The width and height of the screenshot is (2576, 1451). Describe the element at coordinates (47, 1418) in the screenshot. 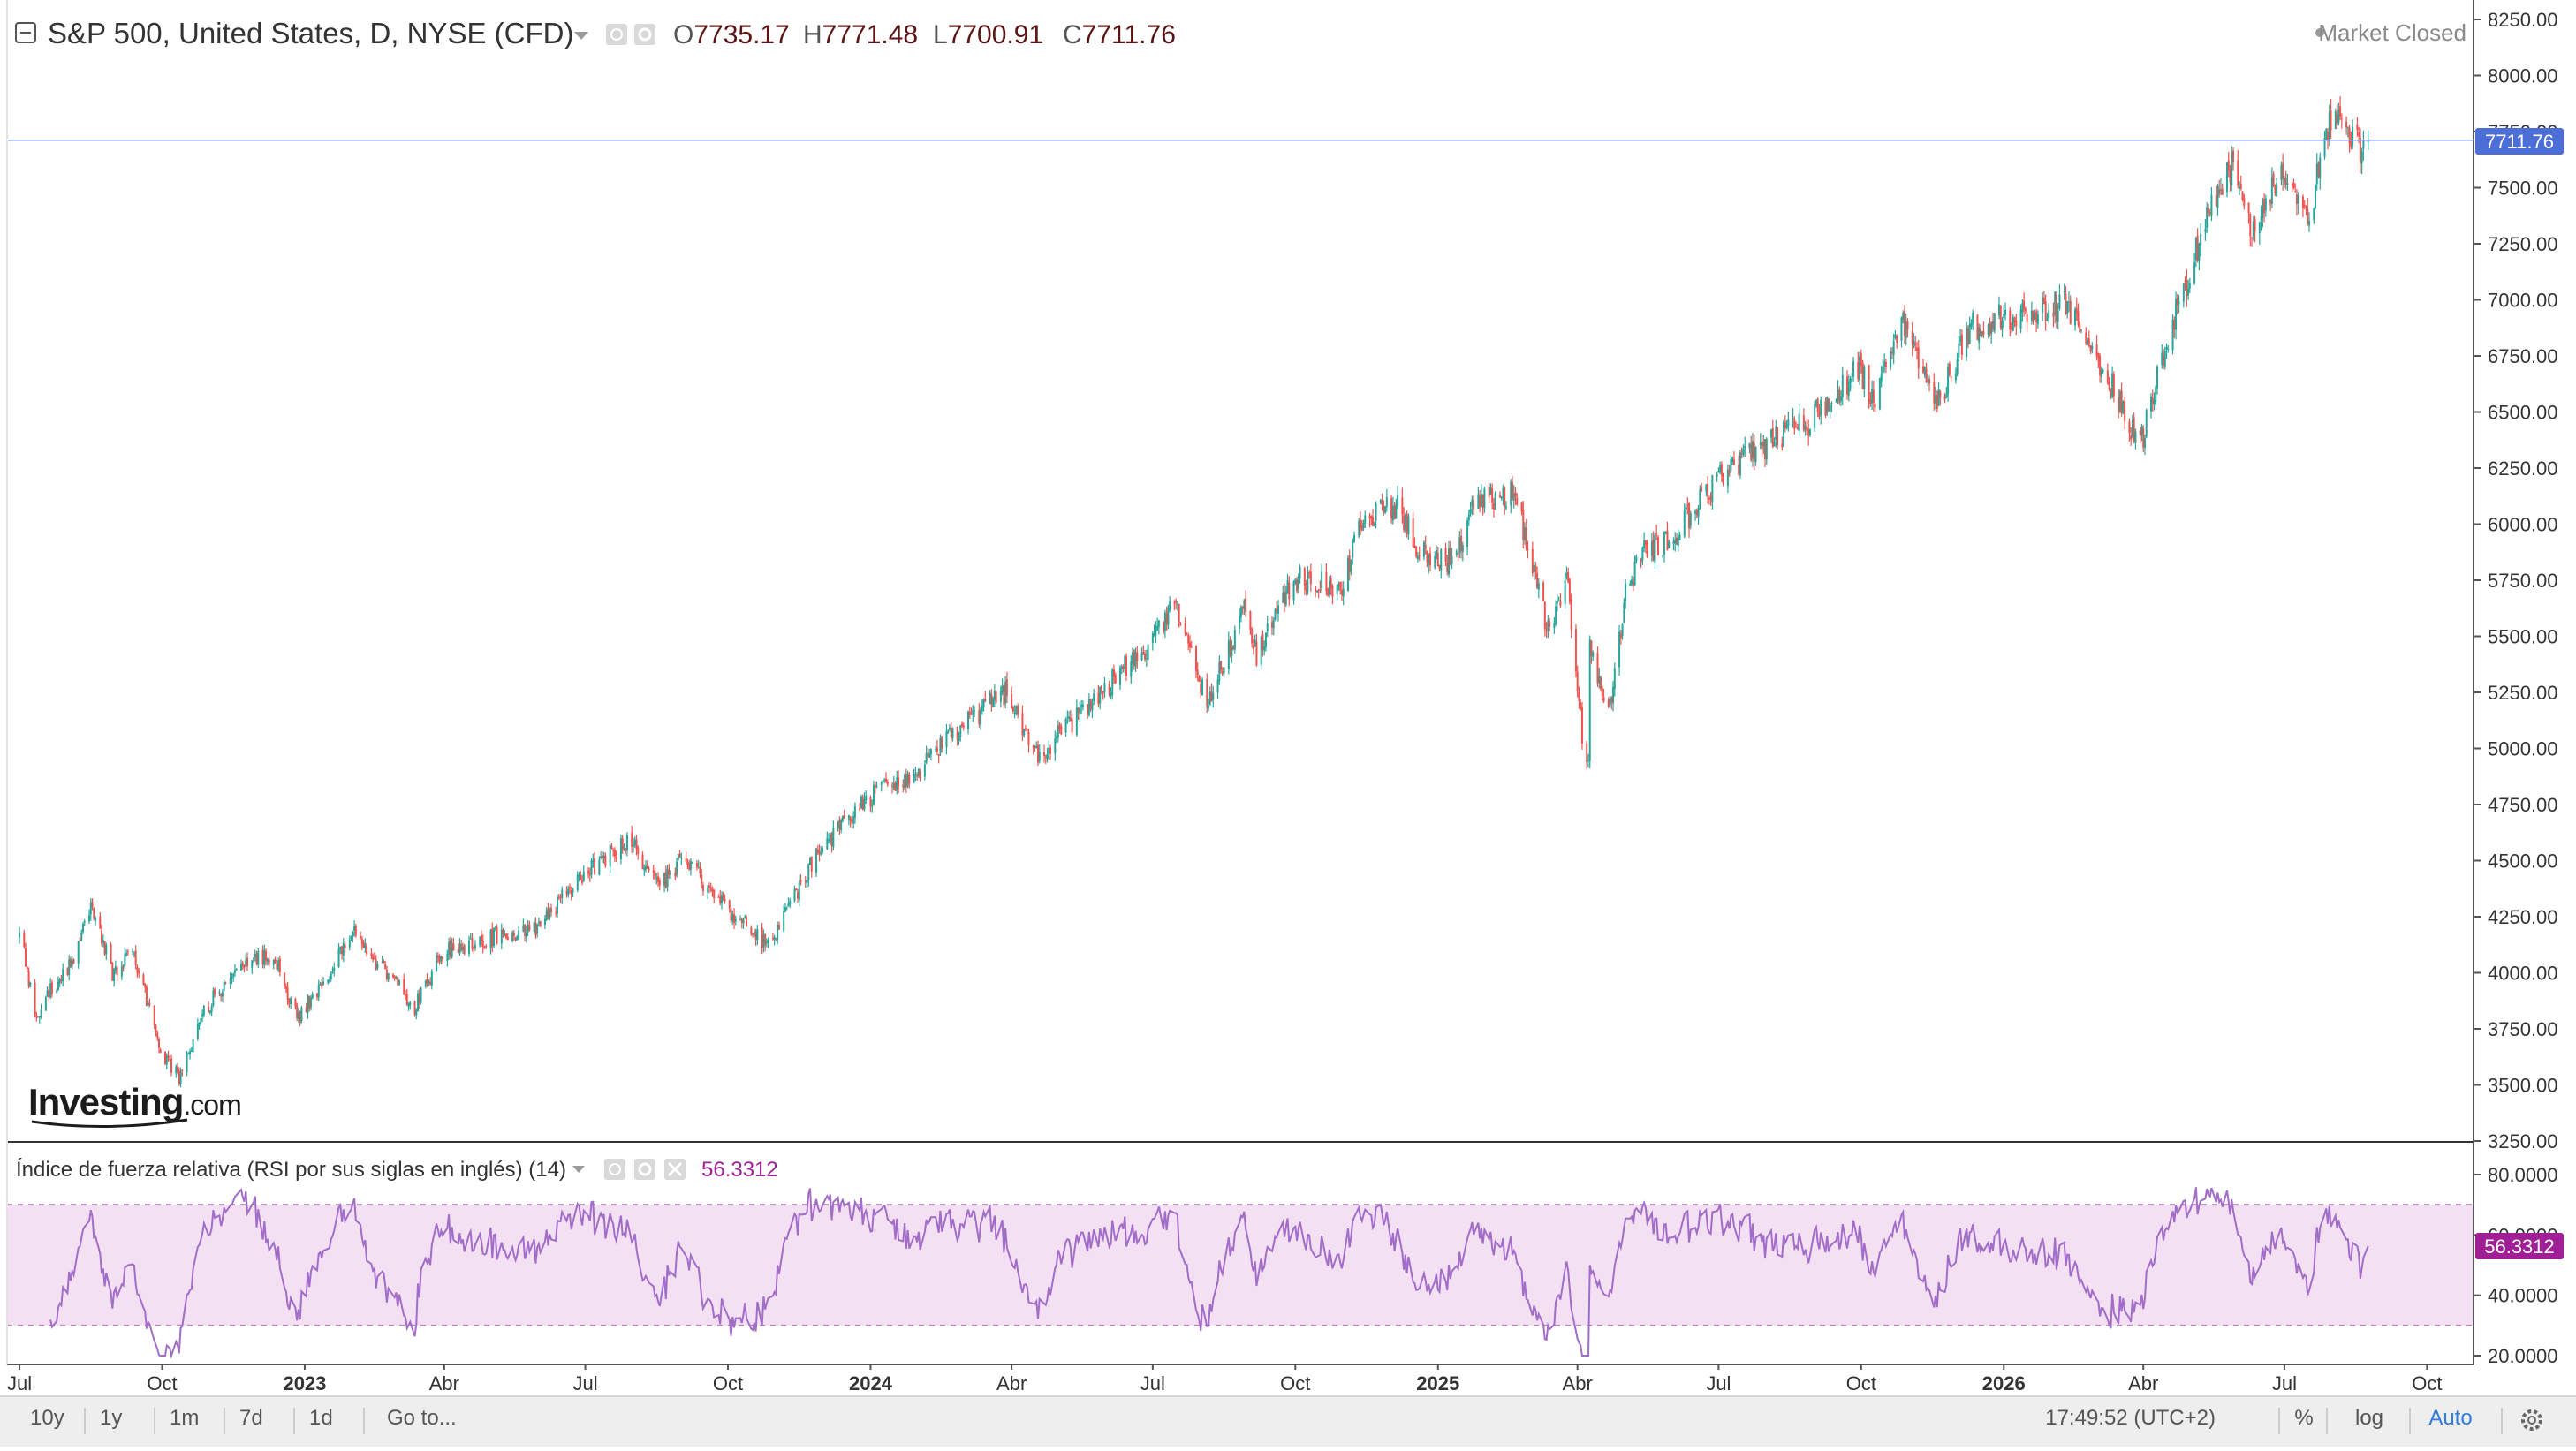

I see `range-button-10y: 10y` at that location.